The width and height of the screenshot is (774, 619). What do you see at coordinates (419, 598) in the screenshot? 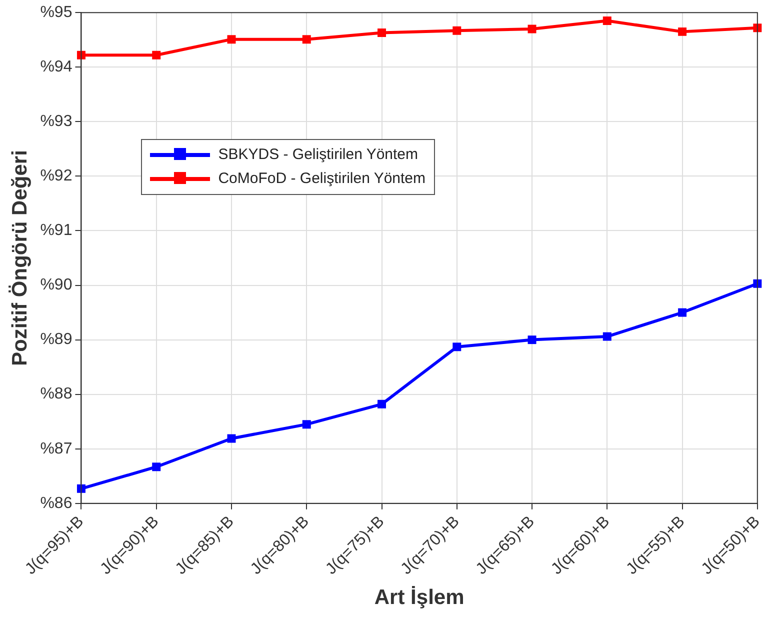
I see `x-axis-title: Art İşlem` at bounding box center [419, 598].